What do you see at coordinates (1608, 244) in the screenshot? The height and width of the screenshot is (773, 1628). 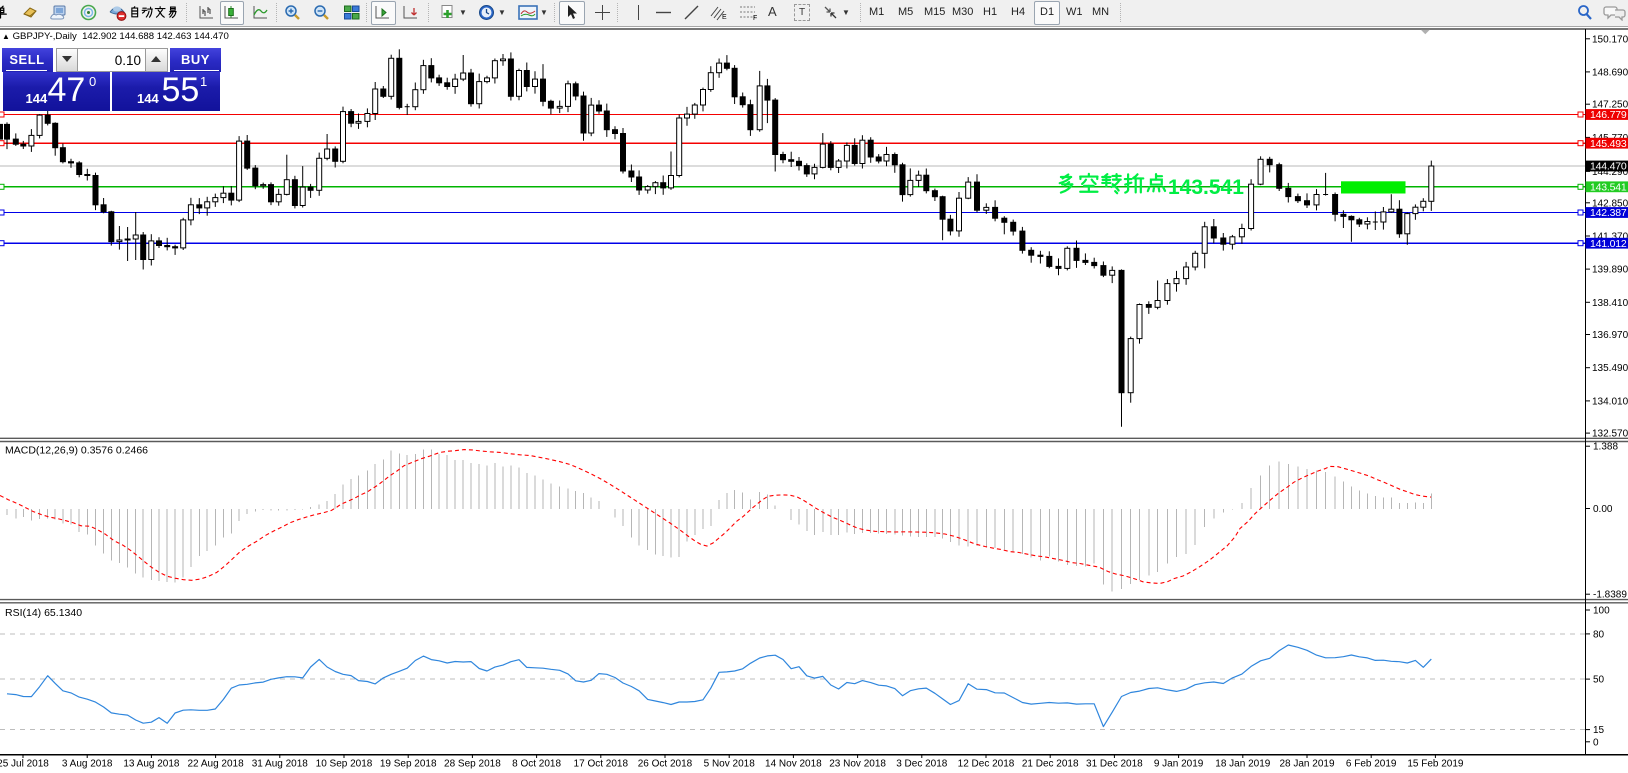 I see `svg-text: 141.012` at bounding box center [1608, 244].